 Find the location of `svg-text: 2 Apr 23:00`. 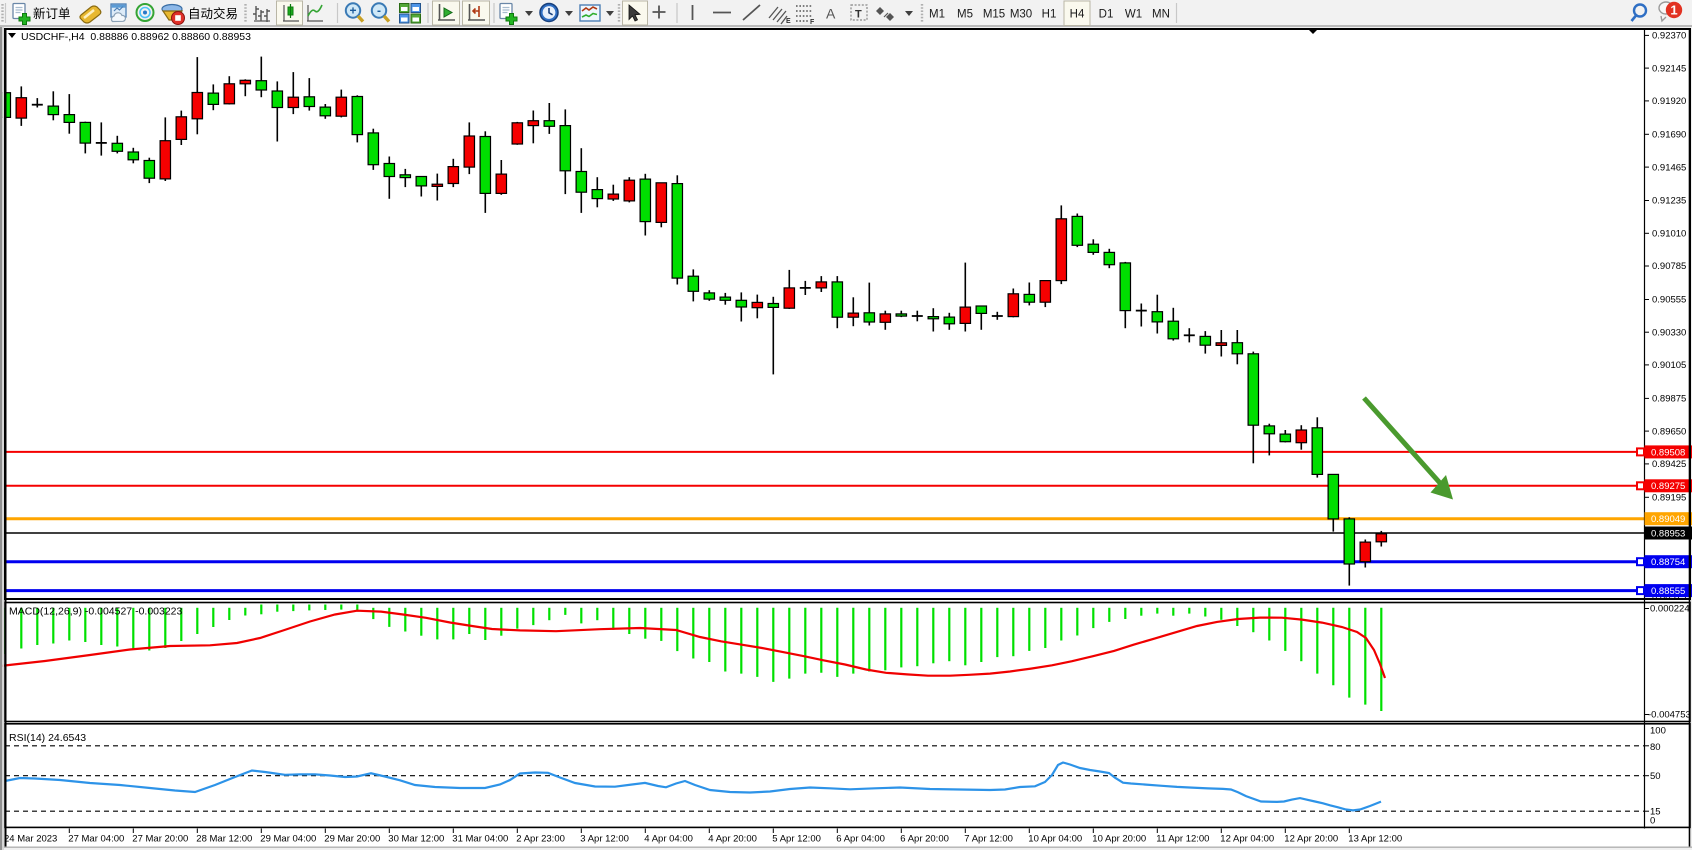

svg-text: 2 Apr 23:00 is located at coordinates (540, 839).